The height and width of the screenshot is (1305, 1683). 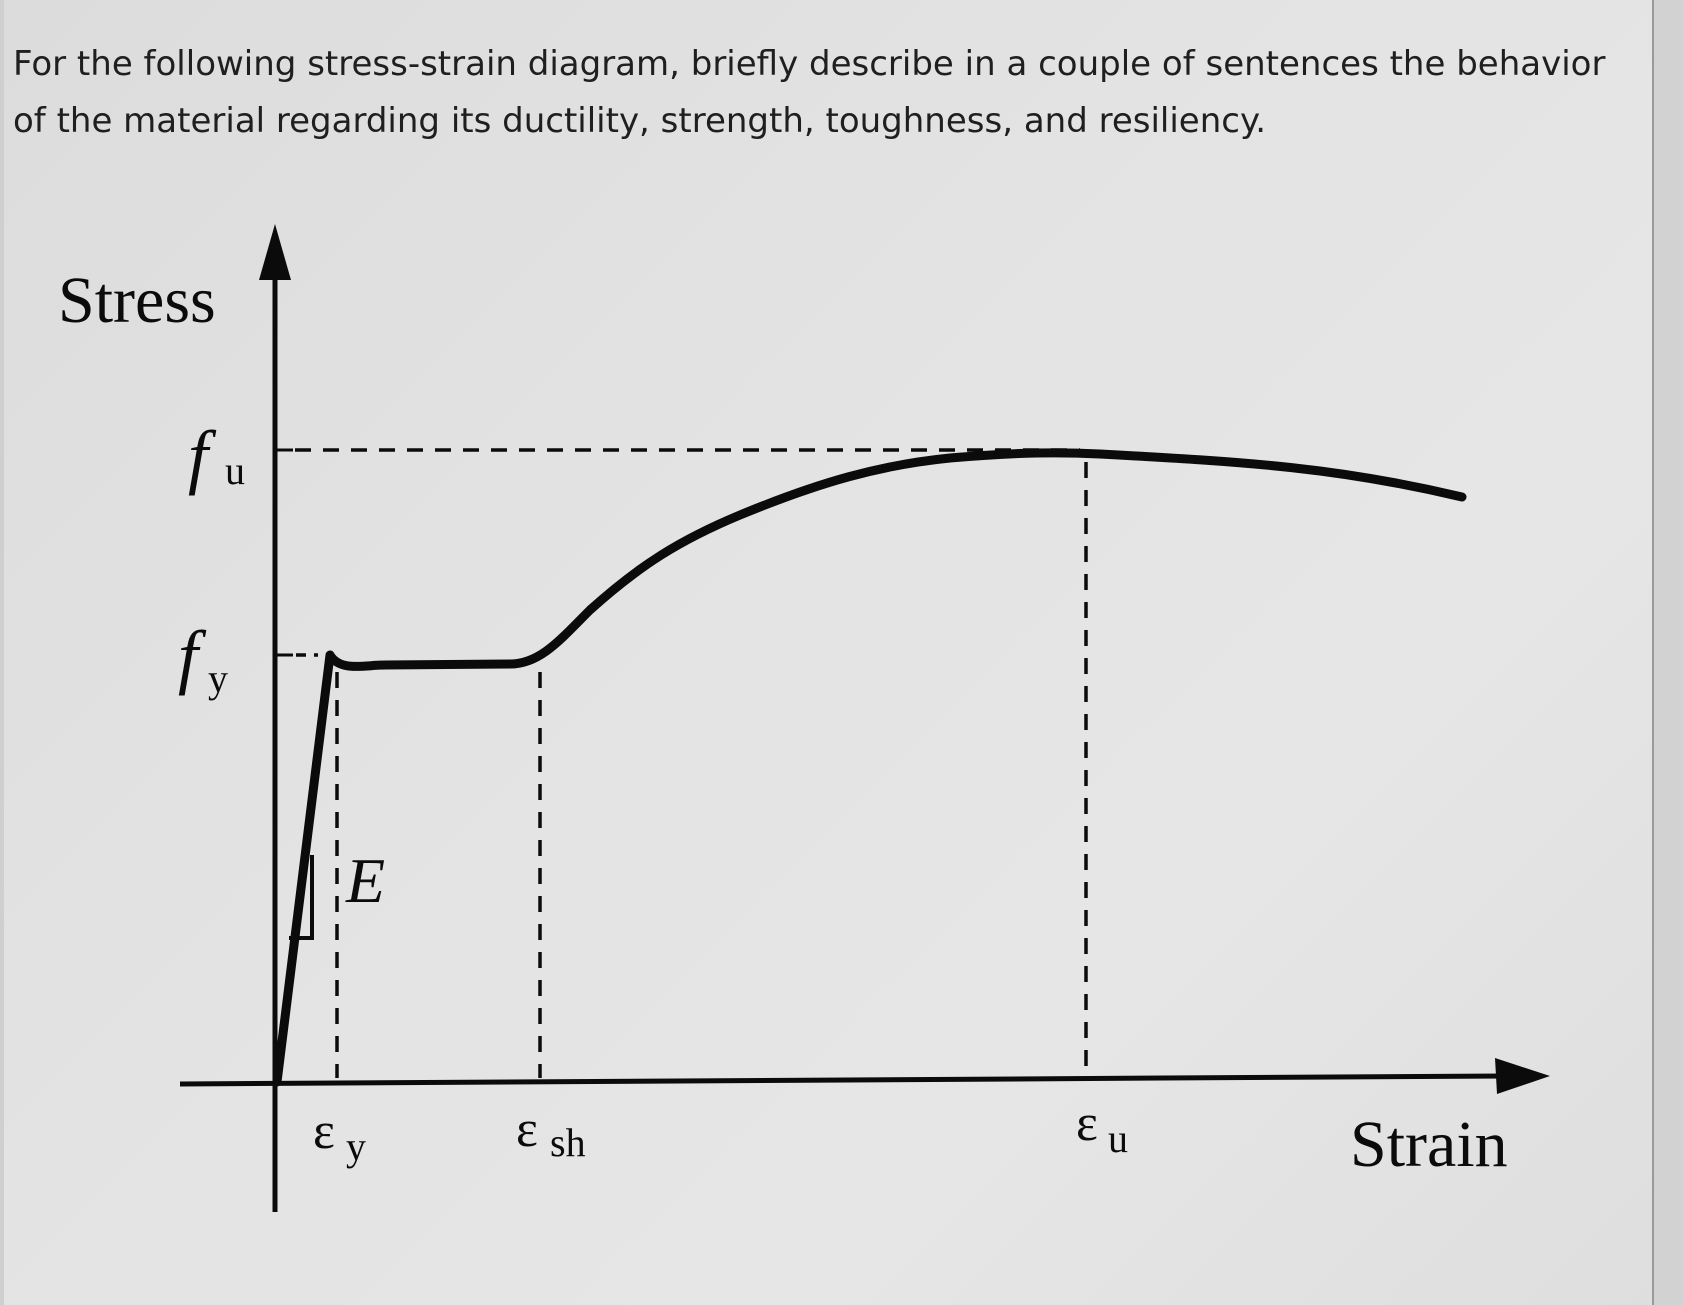 What do you see at coordinates (192, 656) in the screenshot?
I see `fy-label: f` at bounding box center [192, 656].